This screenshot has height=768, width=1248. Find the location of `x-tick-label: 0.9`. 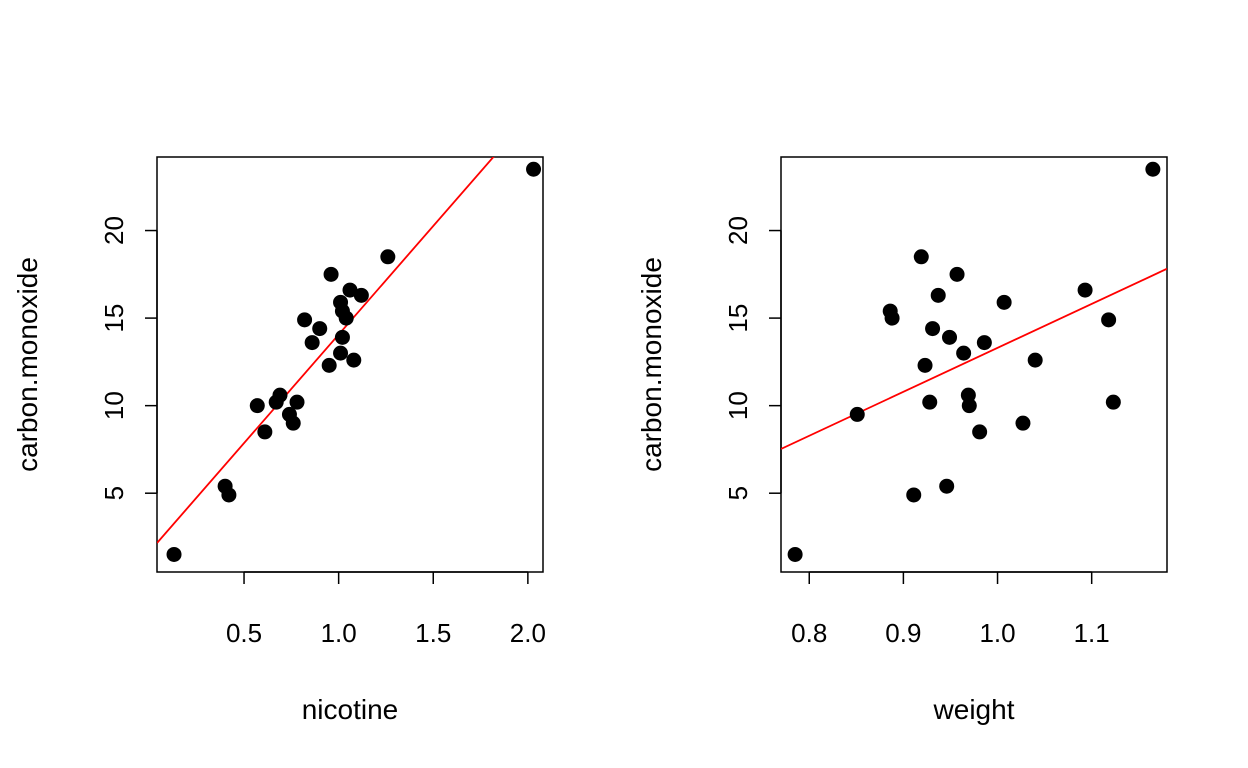

x-tick-label: 0.9 is located at coordinates (903, 633).